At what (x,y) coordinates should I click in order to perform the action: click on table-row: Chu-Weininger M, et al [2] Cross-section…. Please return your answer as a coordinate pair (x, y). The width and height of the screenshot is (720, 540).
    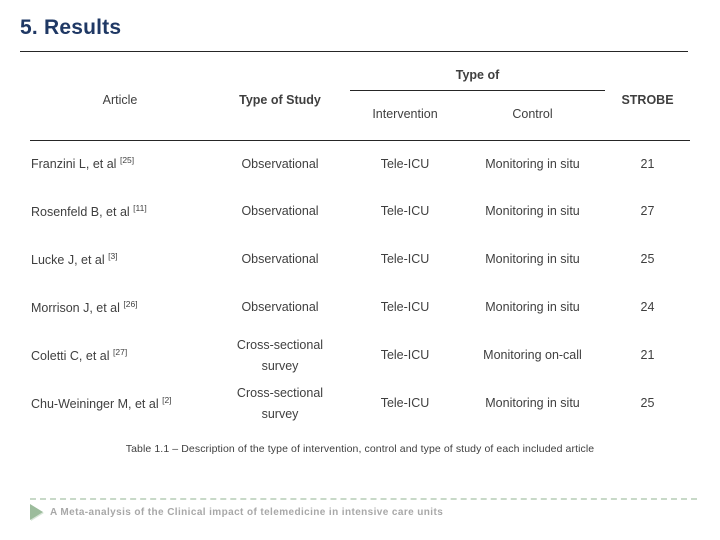
    Looking at the image, I should click on (360, 404).